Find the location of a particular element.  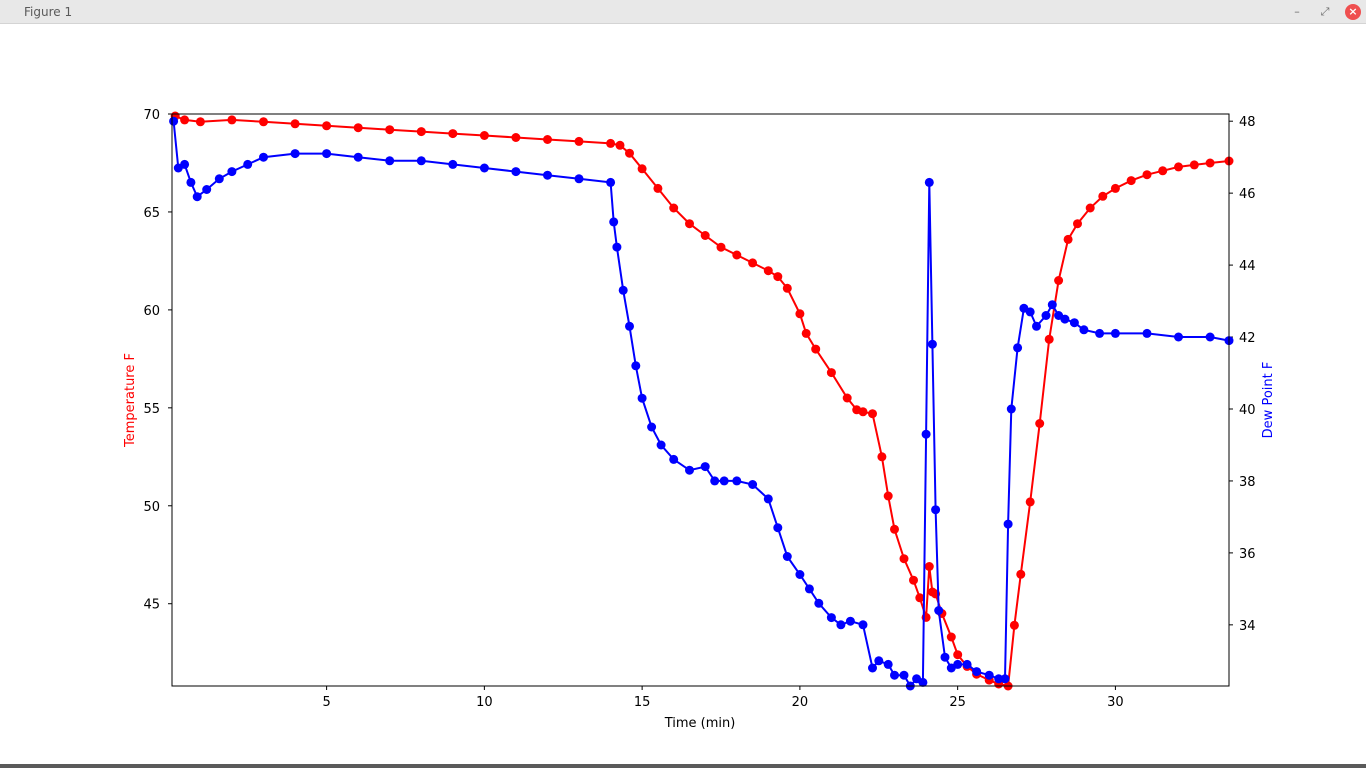

window-titlebar: Figure 1 – ⤢ × is located at coordinates (683, 12).